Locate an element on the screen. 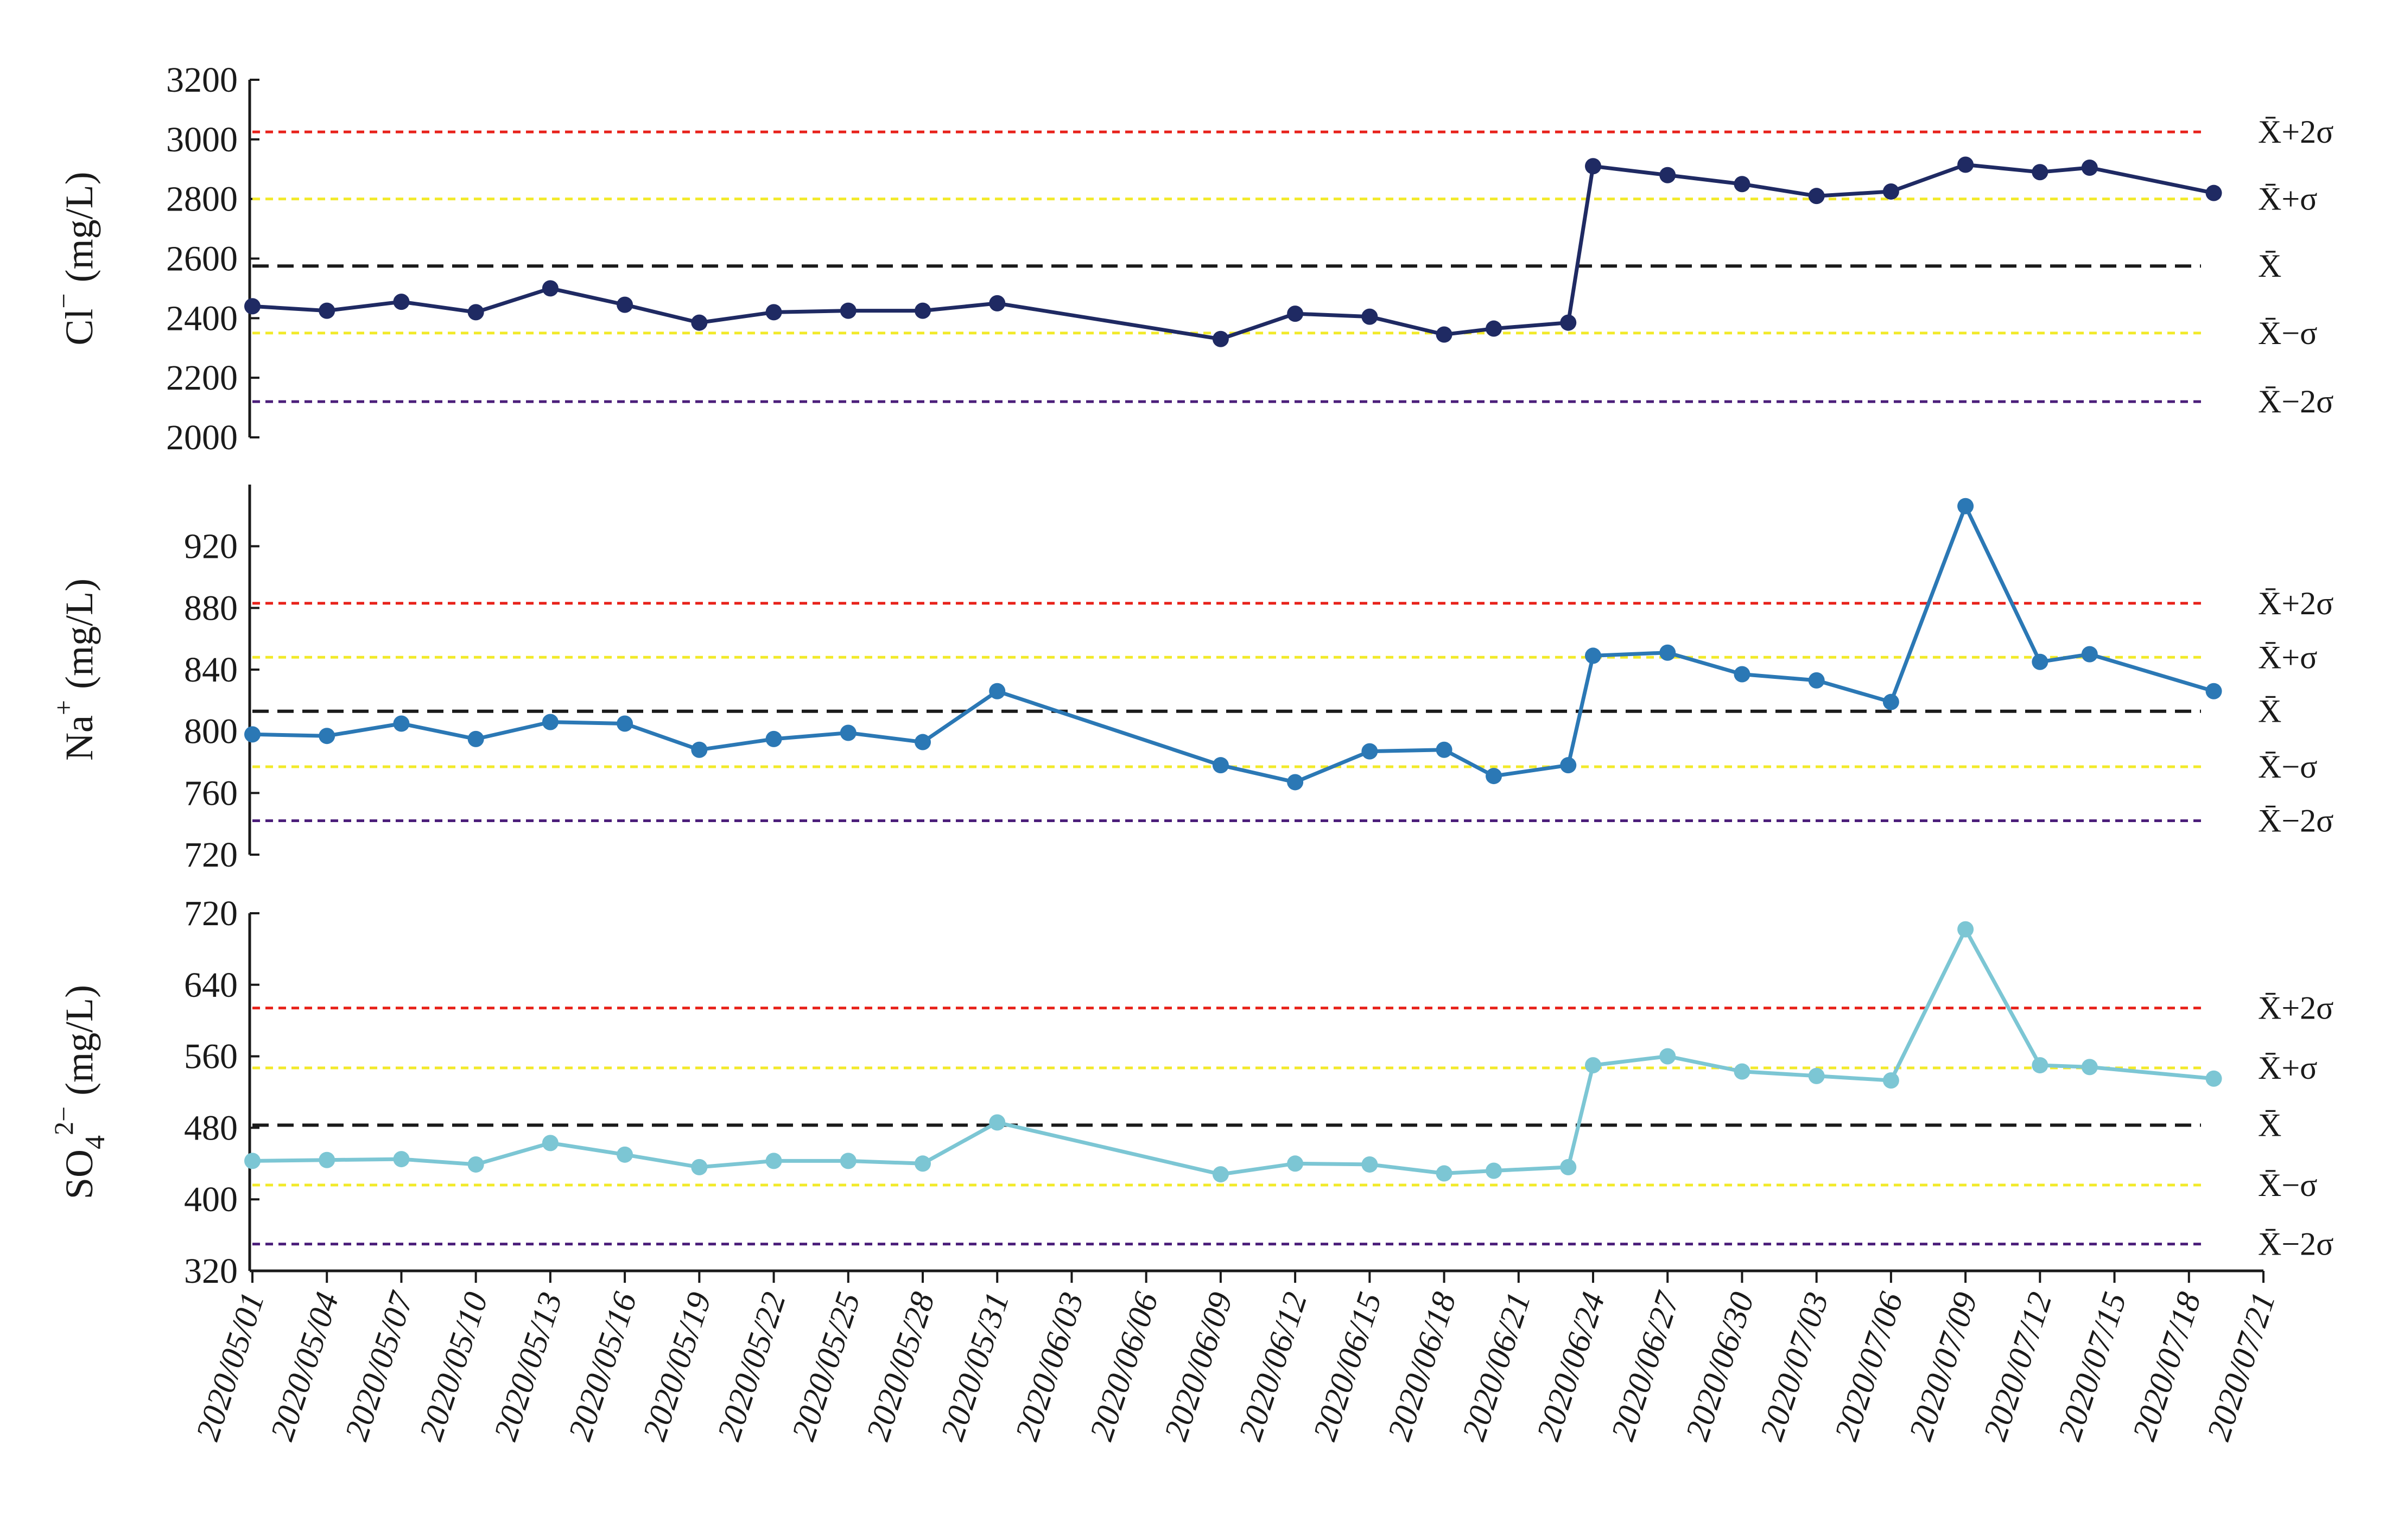  series-line-so4 is located at coordinates (1233, 1051).